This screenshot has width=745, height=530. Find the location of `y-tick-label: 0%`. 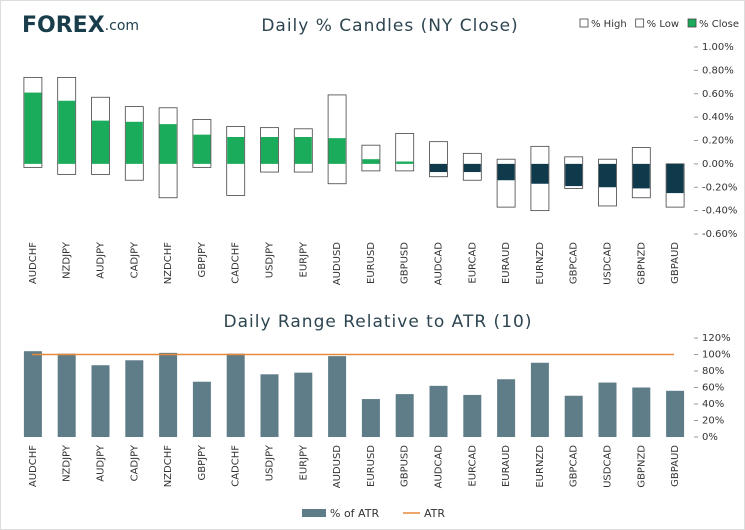

y-tick-label: 0% is located at coordinates (710, 437).